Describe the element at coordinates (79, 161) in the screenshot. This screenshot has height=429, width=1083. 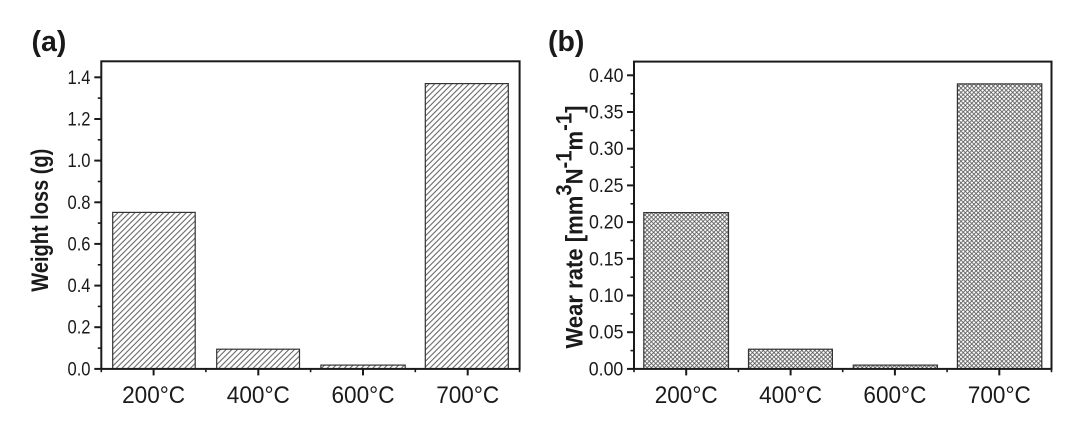
I see `svg-text: 1.0` at that location.